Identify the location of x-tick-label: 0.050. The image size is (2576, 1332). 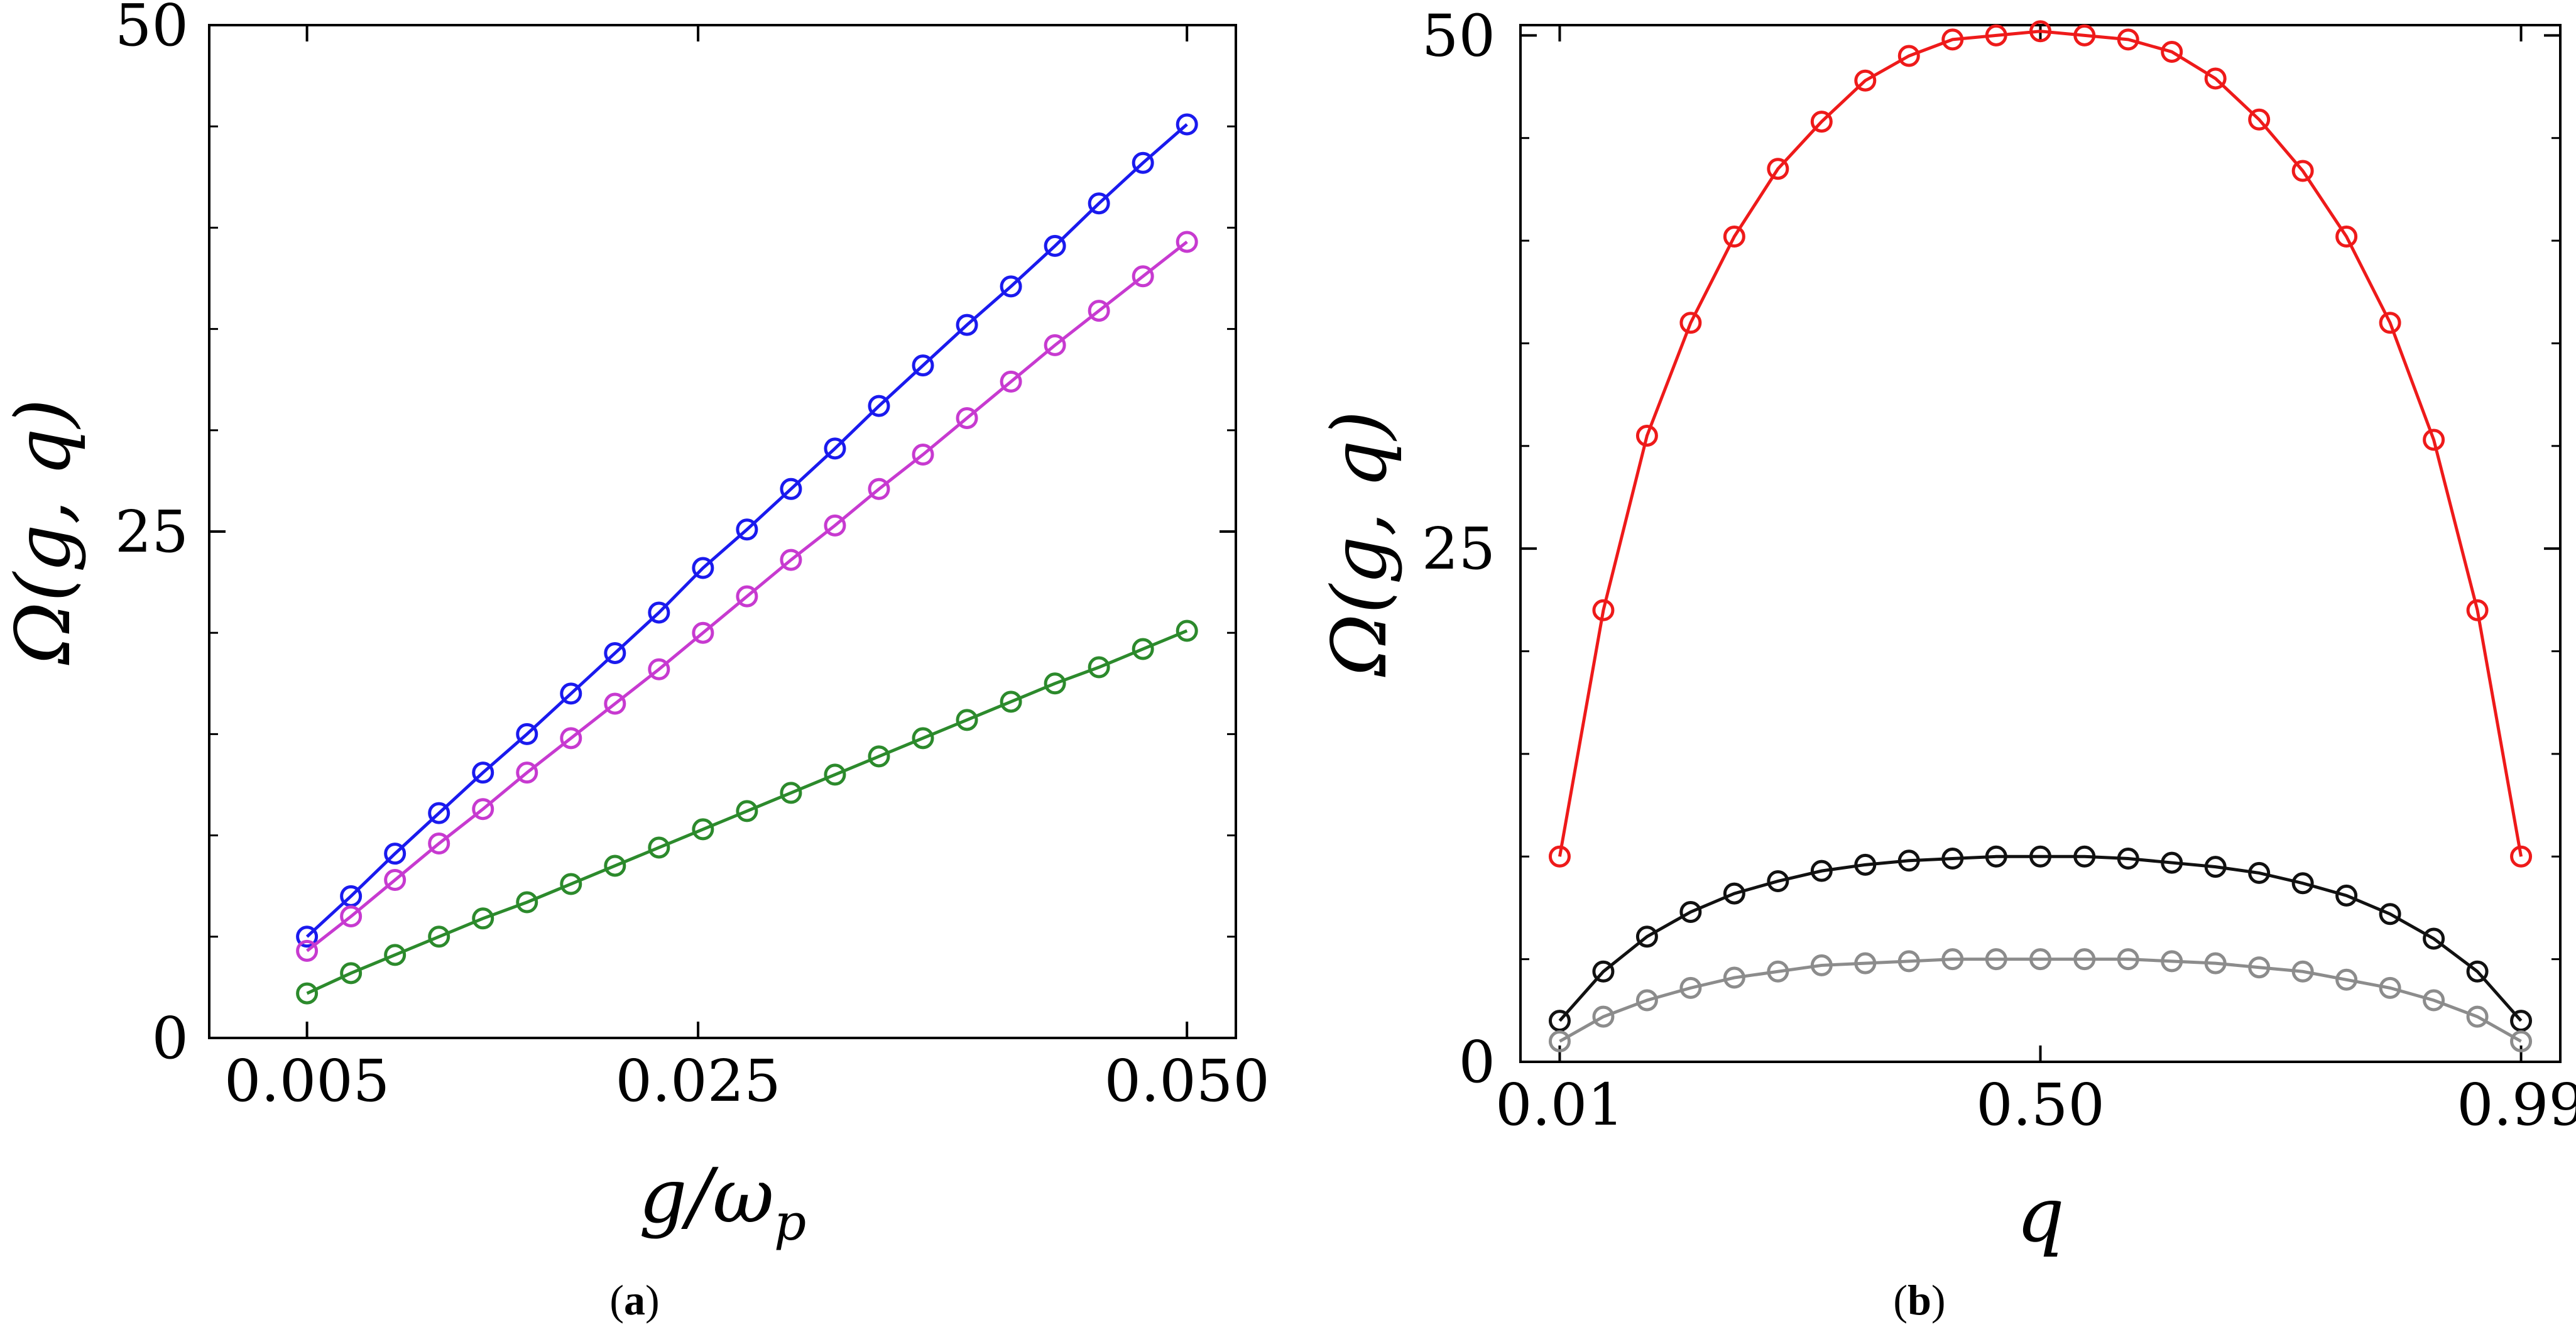
(1186, 1081).